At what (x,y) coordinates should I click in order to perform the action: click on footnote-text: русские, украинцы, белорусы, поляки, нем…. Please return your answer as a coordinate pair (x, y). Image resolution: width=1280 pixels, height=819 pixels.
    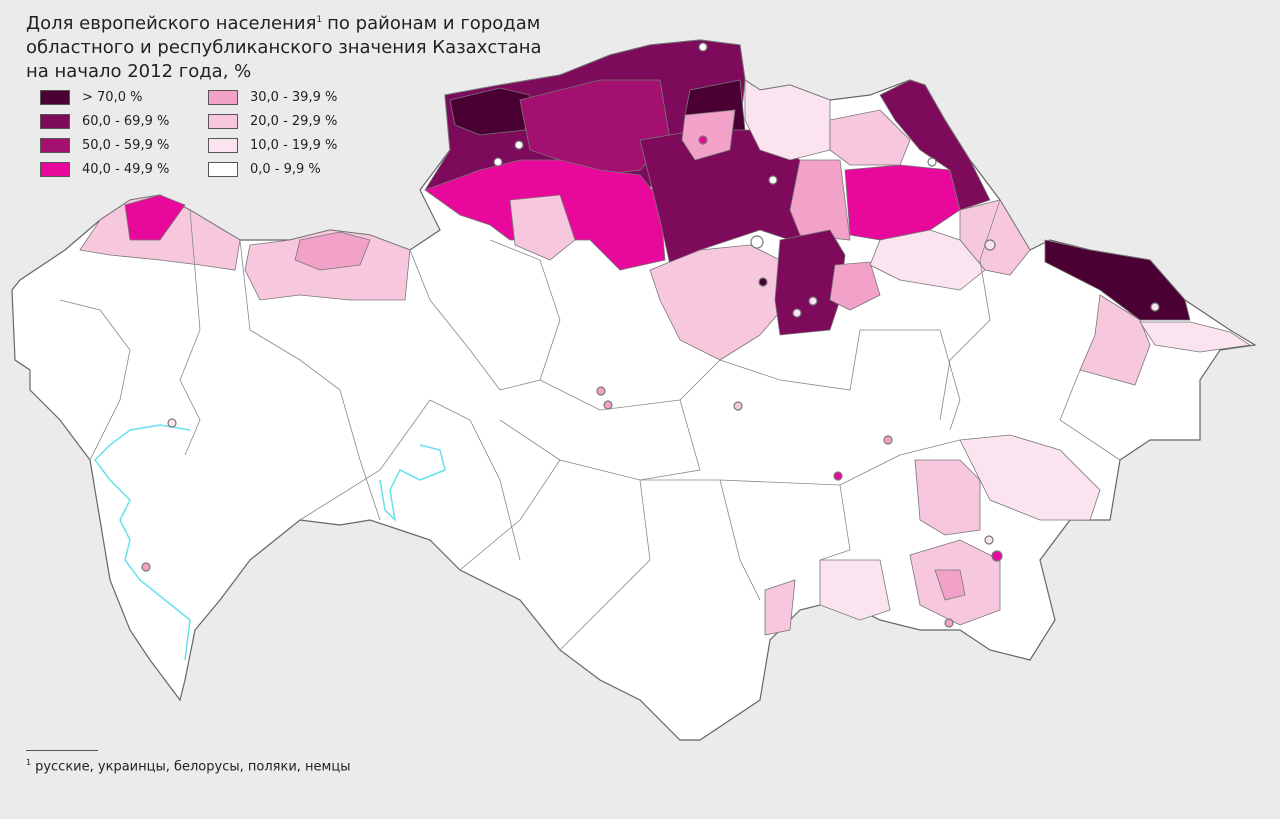
    Looking at the image, I should click on (193, 767).